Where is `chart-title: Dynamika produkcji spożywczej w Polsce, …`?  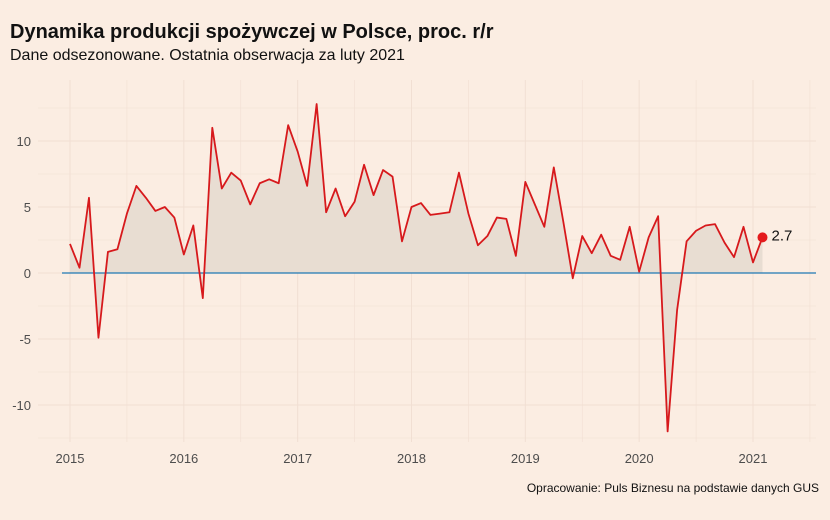
chart-title: Dynamika produkcji spożywczej w Polsce, … is located at coordinates (252, 32).